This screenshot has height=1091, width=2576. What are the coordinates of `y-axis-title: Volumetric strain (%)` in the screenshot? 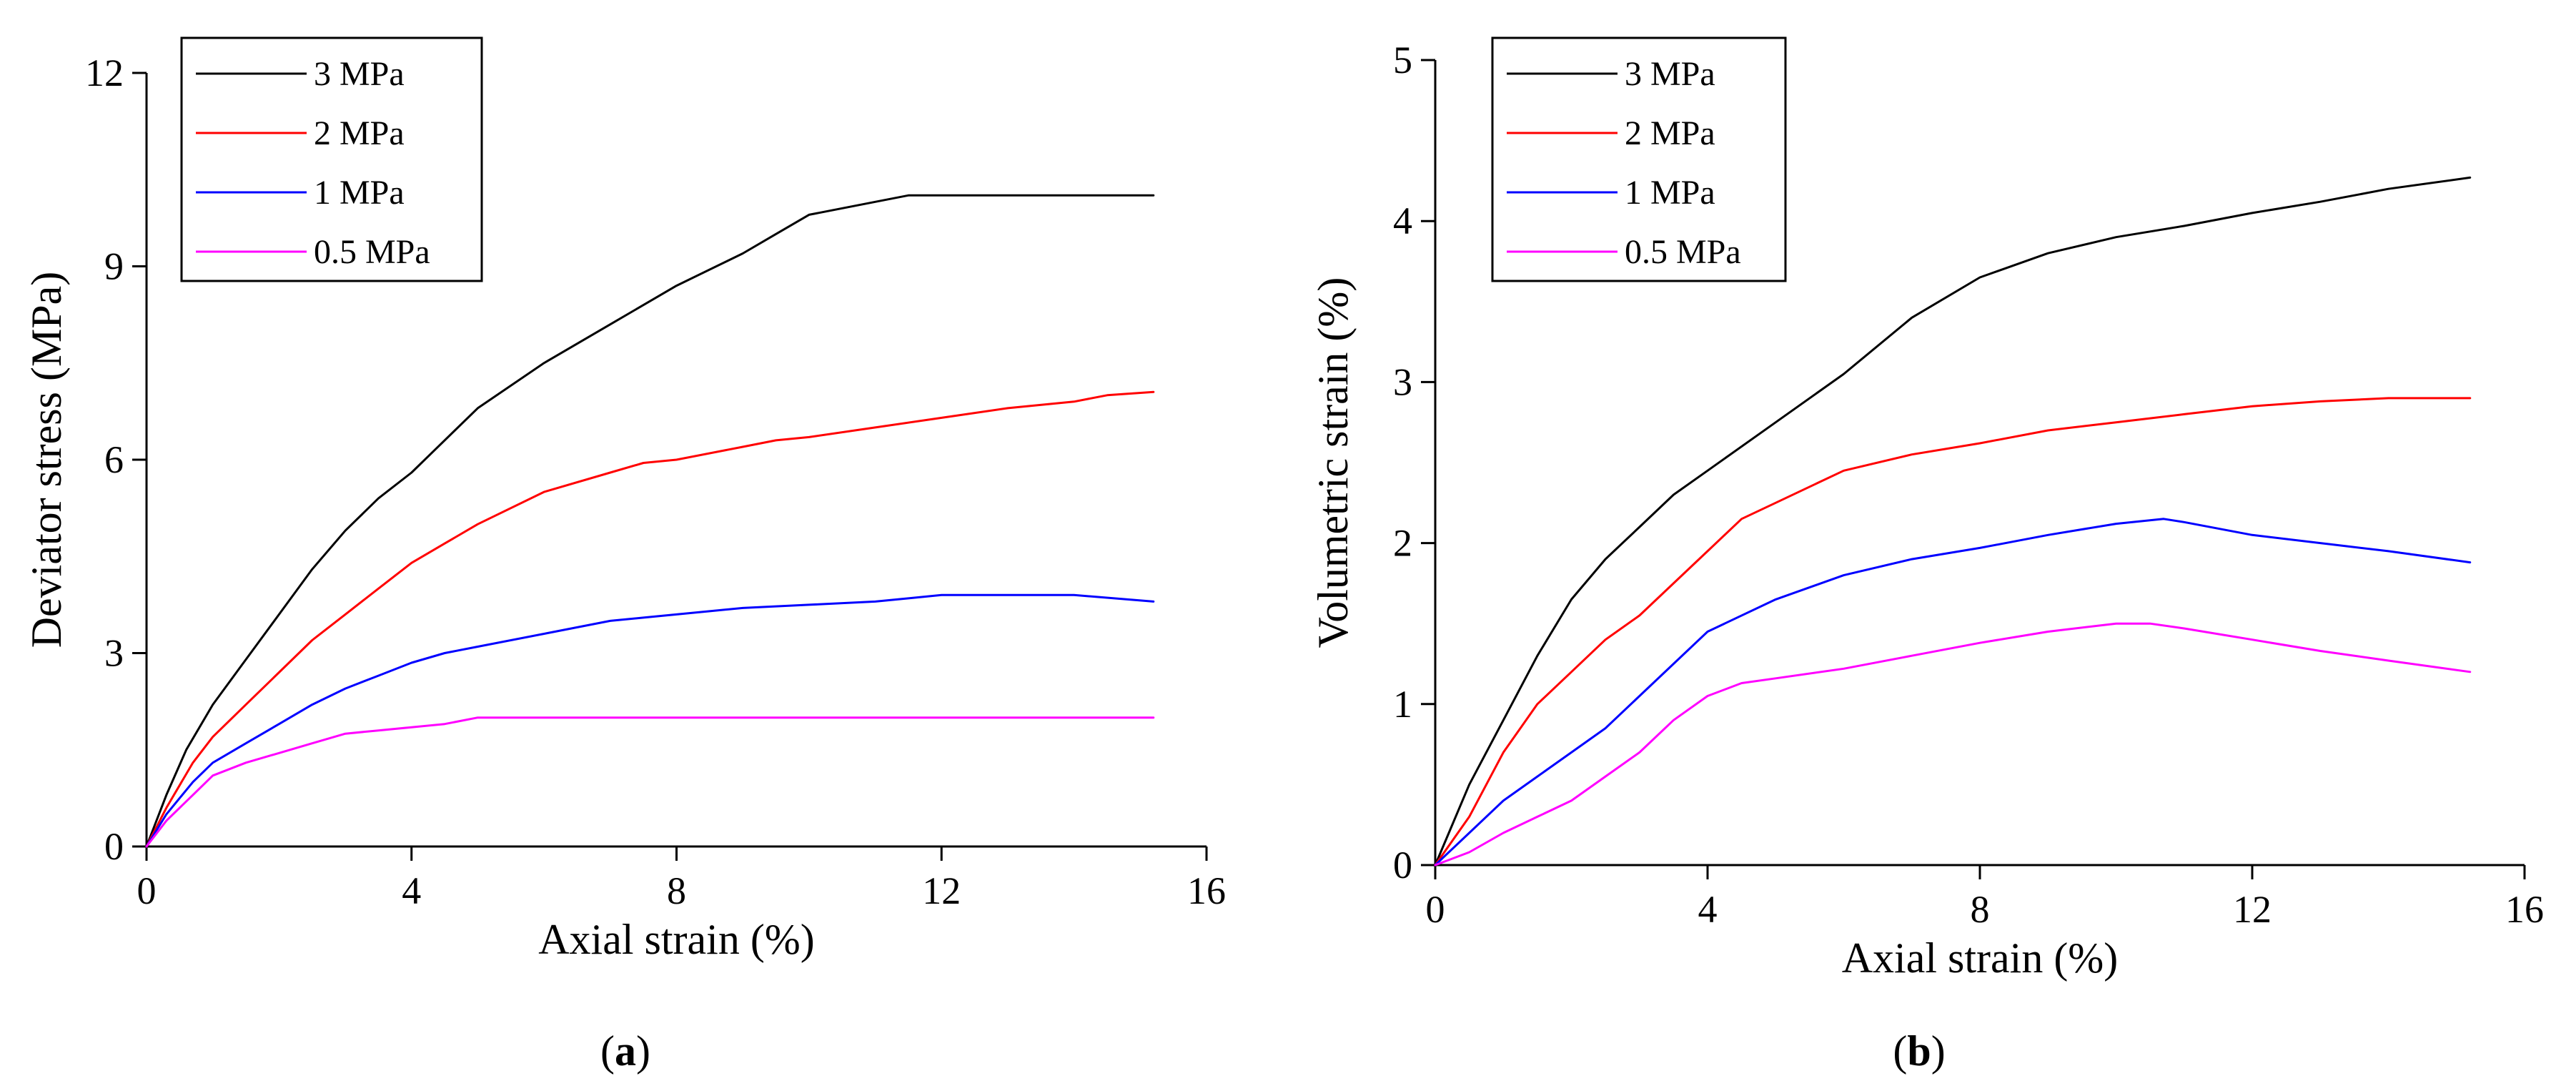 It's located at (1333, 463).